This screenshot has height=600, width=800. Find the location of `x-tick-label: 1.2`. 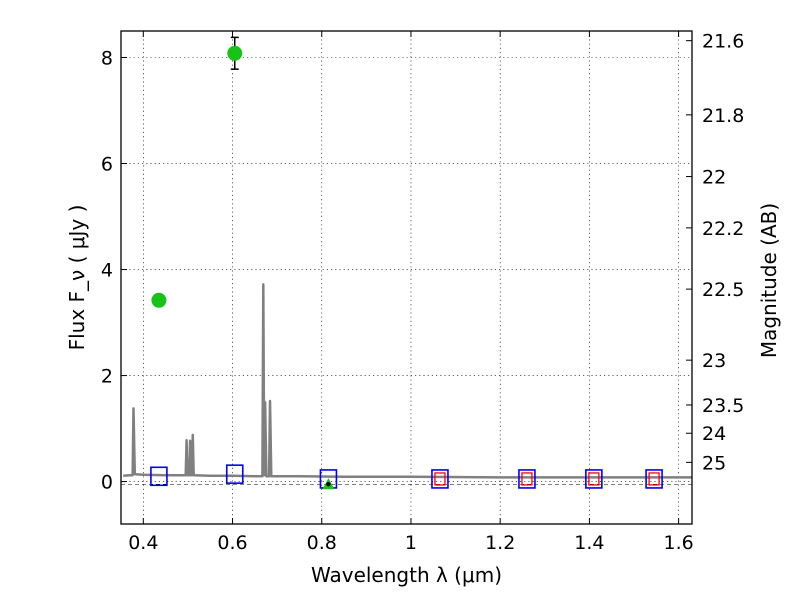

x-tick-label: 1.2 is located at coordinates (500, 543).